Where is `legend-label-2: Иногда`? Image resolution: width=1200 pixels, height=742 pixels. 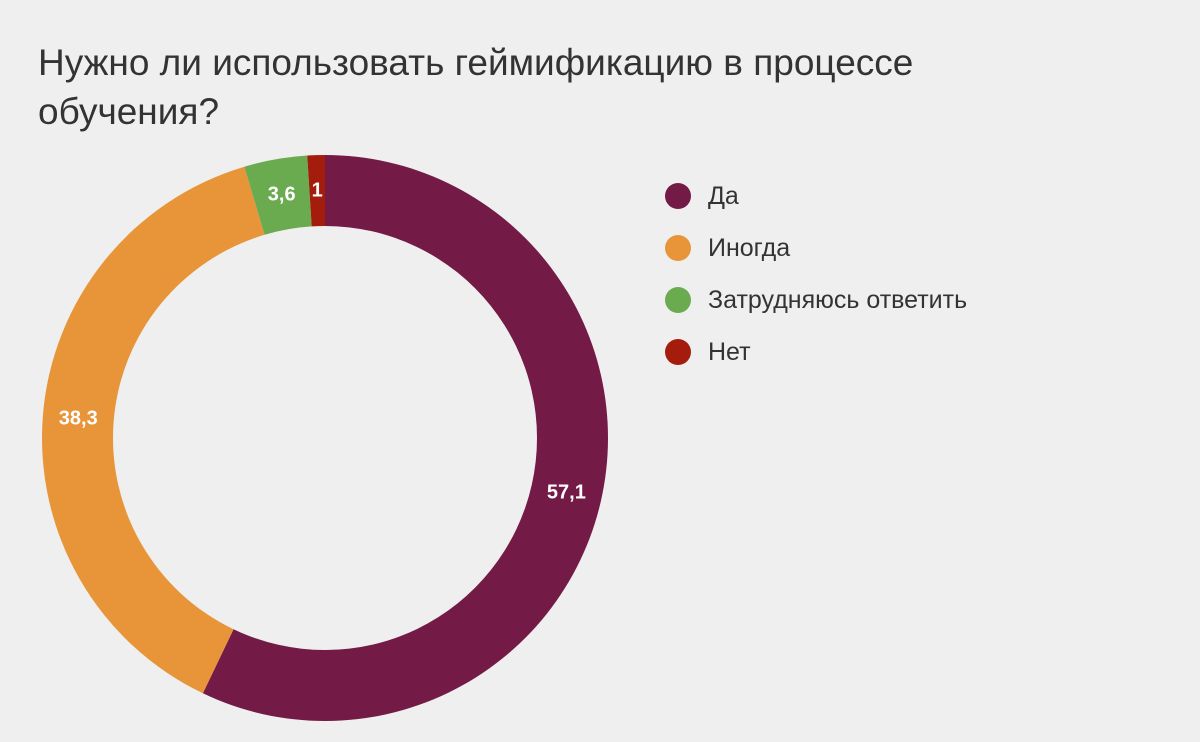 legend-label-2: Иногда is located at coordinates (749, 247).